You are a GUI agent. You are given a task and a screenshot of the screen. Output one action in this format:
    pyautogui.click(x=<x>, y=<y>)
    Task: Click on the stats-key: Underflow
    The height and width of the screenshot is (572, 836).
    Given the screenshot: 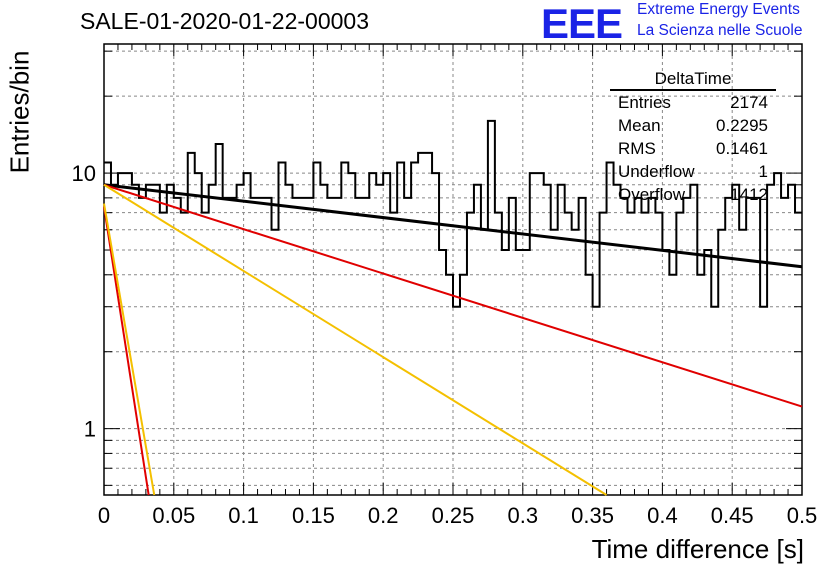 What is the action you would take?
    pyautogui.click(x=656, y=171)
    